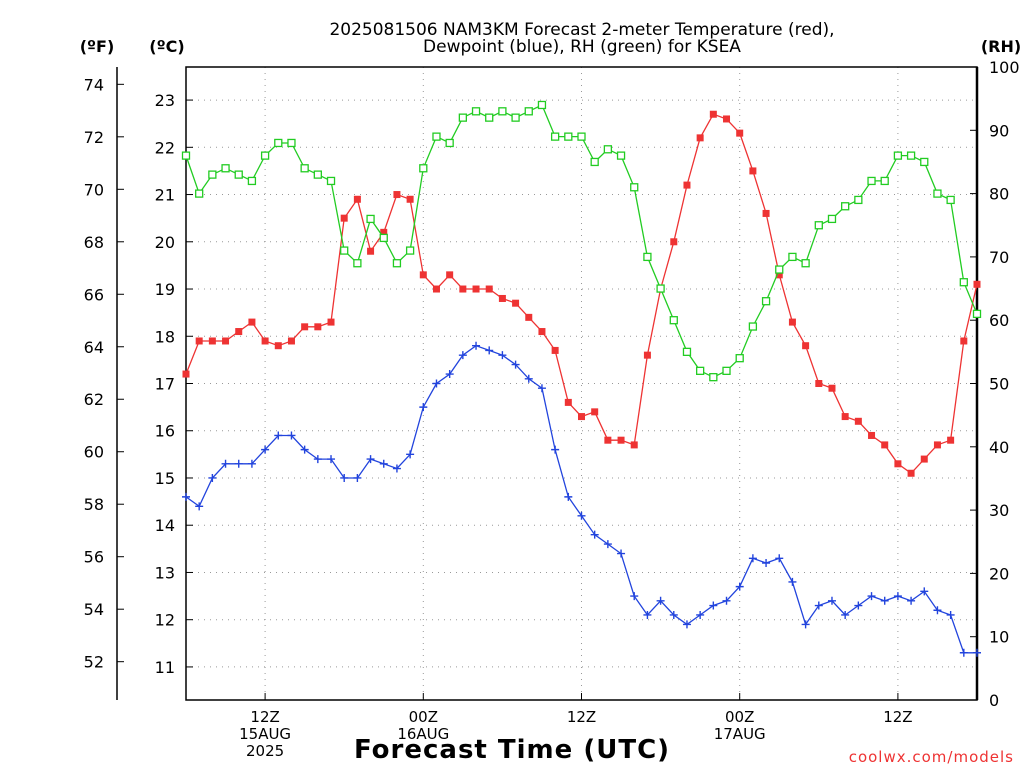 This screenshot has height=768, width=1024. Describe the element at coordinates (999, 384) in the screenshot. I see `rh-tick-label: 50` at that location.